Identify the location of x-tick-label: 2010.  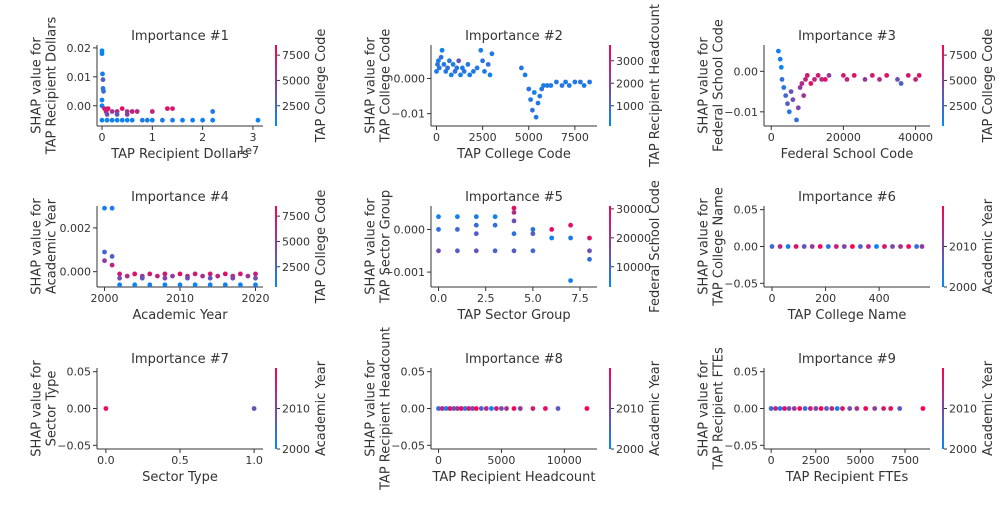
(180, 298).